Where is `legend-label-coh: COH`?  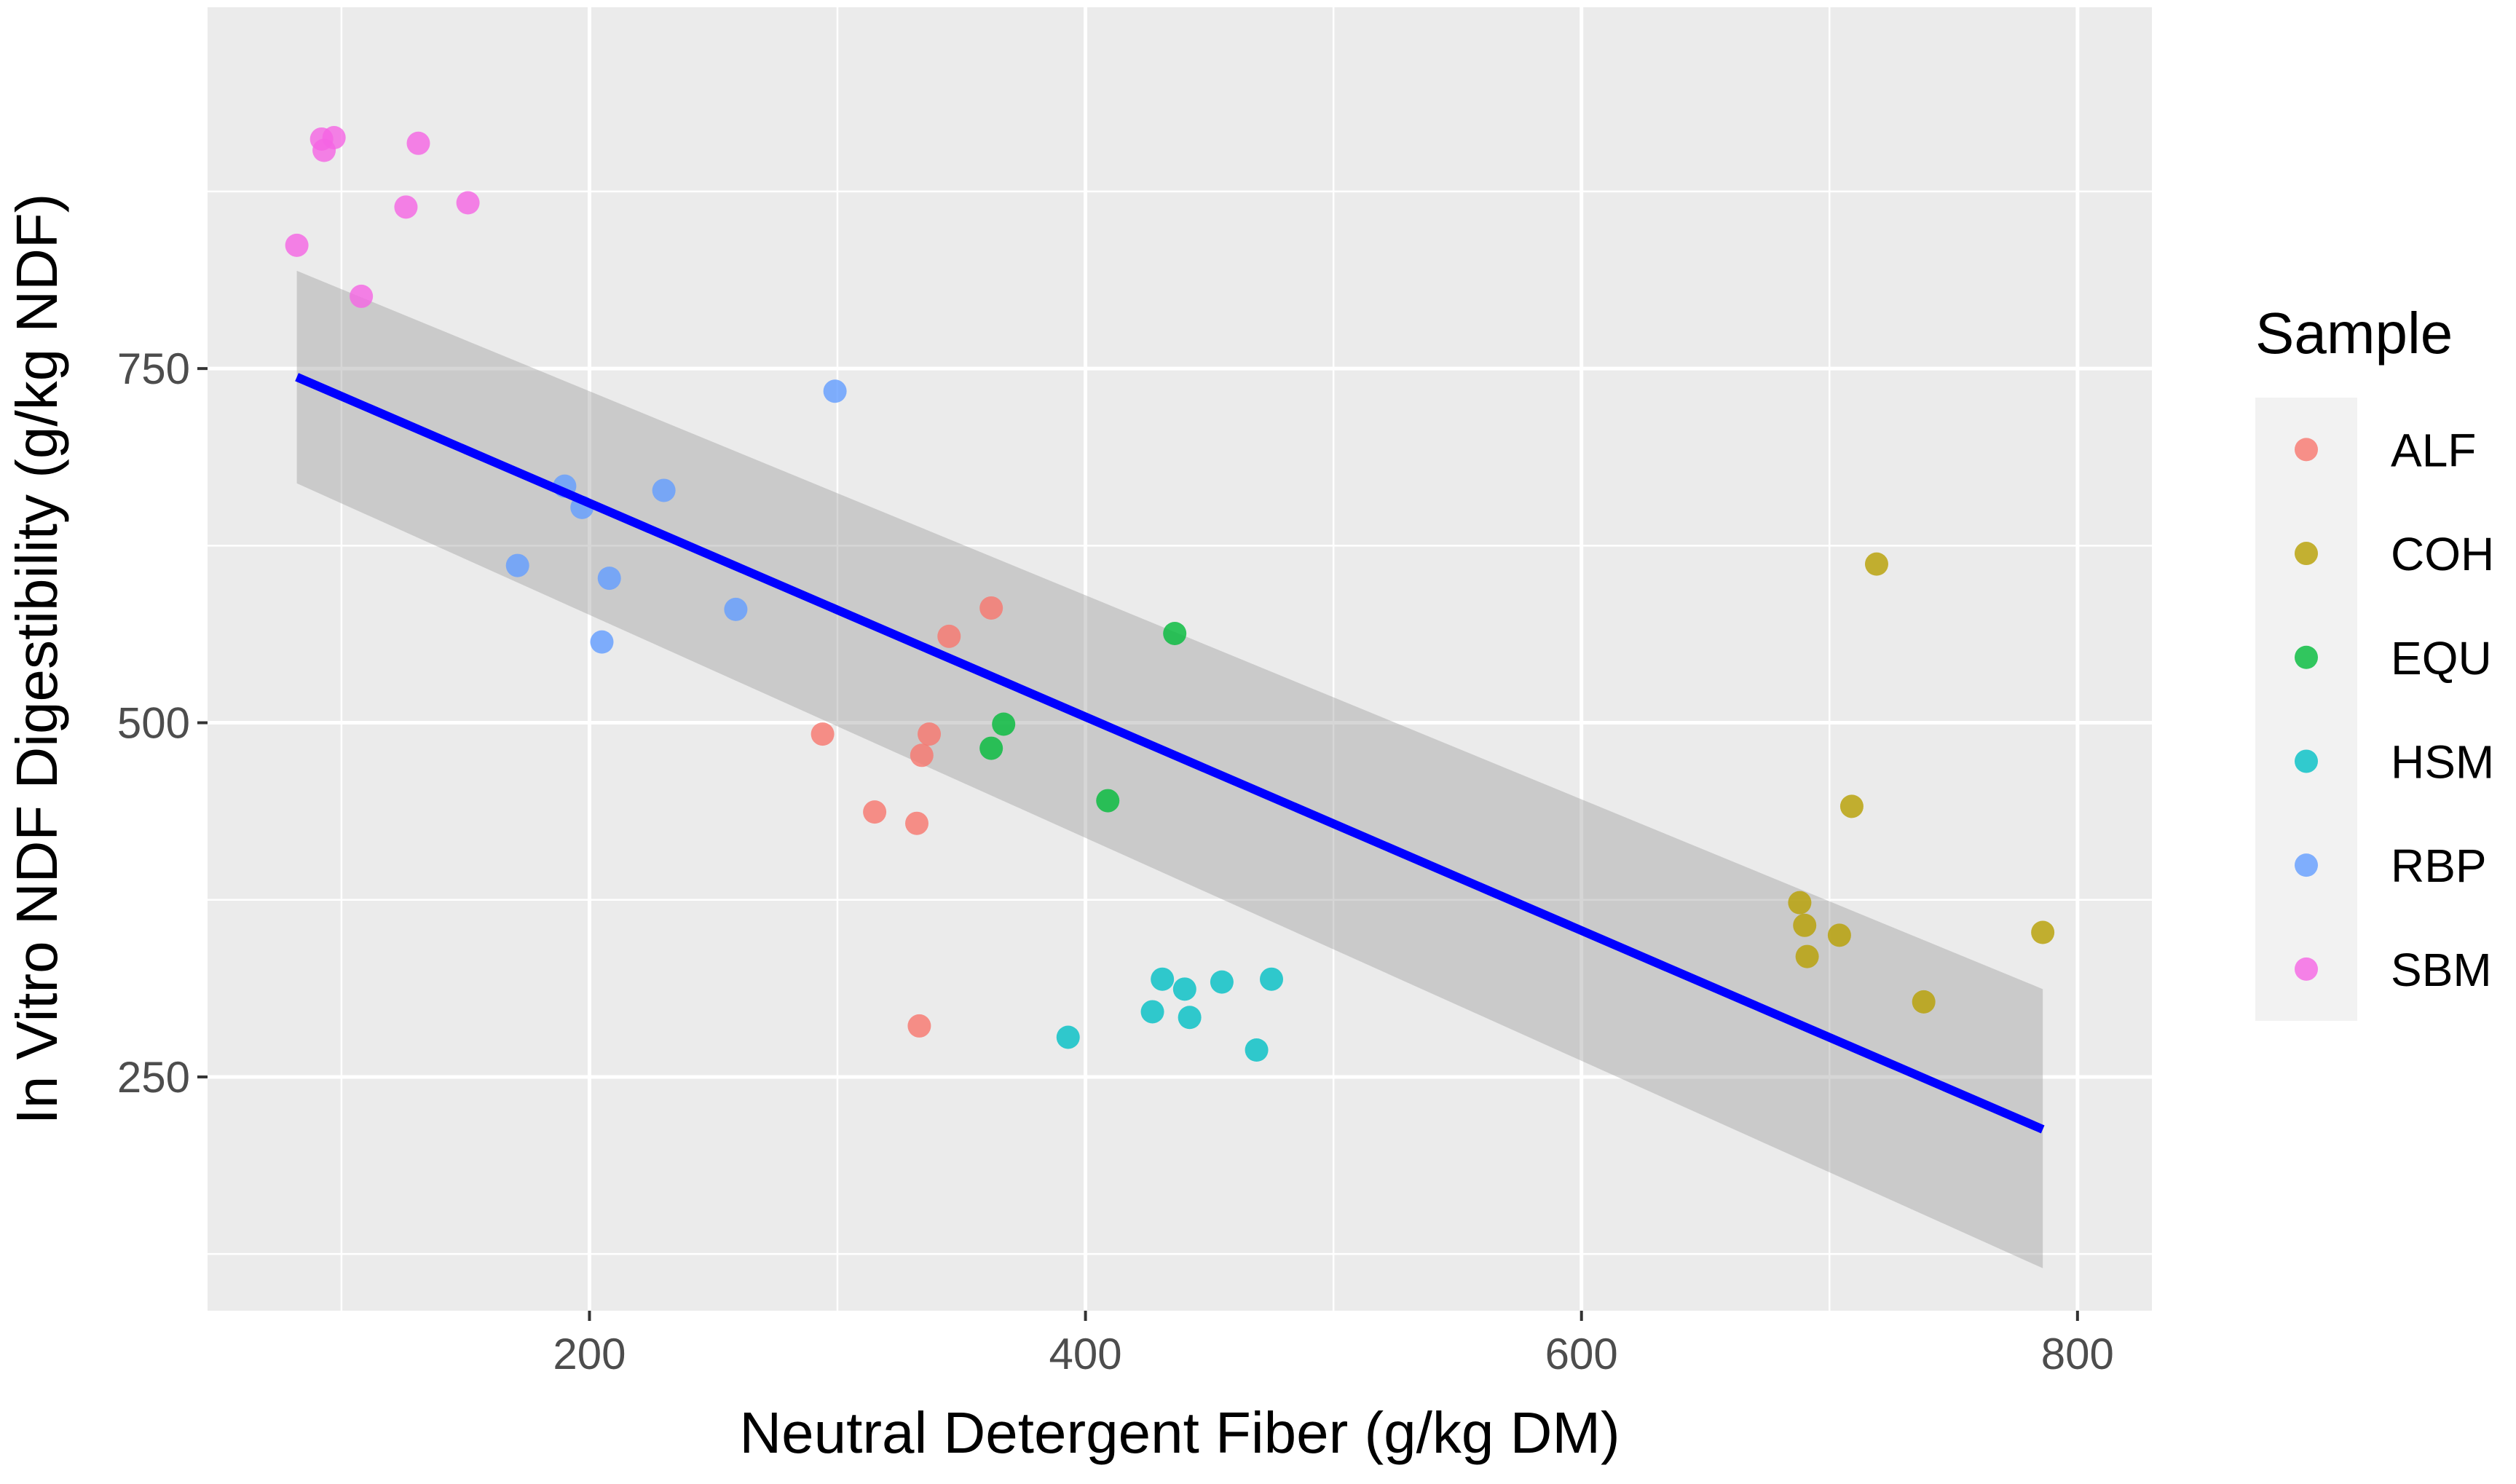
legend-label-coh: COH is located at coordinates (2442, 554).